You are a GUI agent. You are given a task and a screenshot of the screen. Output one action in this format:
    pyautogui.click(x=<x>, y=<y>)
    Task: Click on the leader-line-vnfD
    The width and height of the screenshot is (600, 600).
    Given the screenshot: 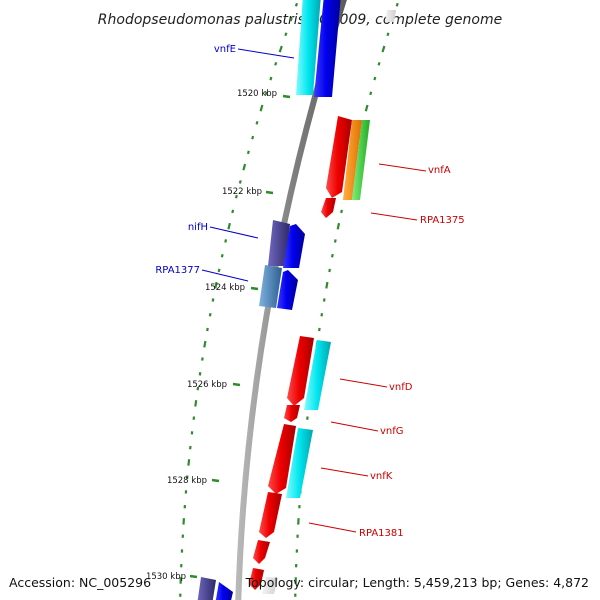 What is the action you would take?
    pyautogui.click(x=363, y=383)
    